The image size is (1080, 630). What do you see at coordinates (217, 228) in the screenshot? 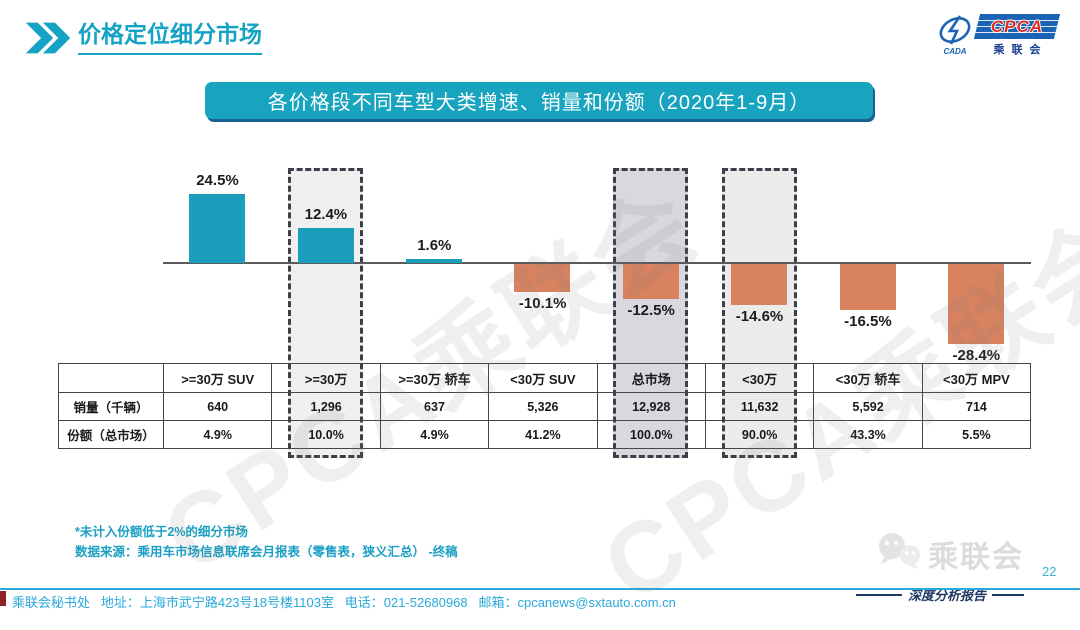
I see `bar->=30万 SUV` at bounding box center [217, 228].